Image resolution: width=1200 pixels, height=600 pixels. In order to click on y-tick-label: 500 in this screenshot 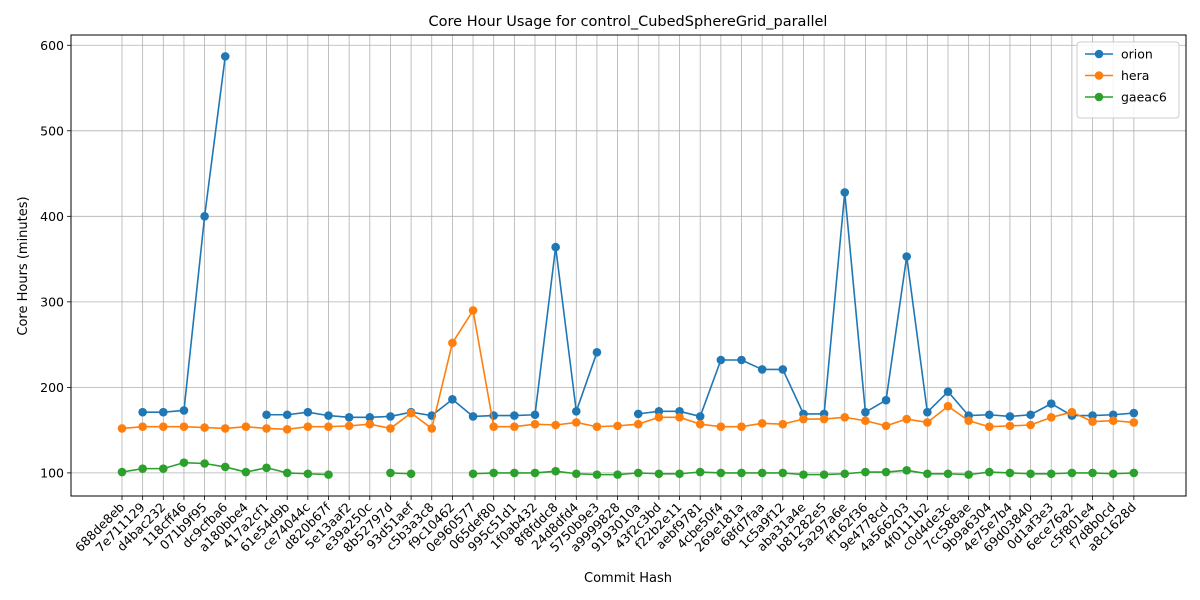, I will do `click(52, 130)`.